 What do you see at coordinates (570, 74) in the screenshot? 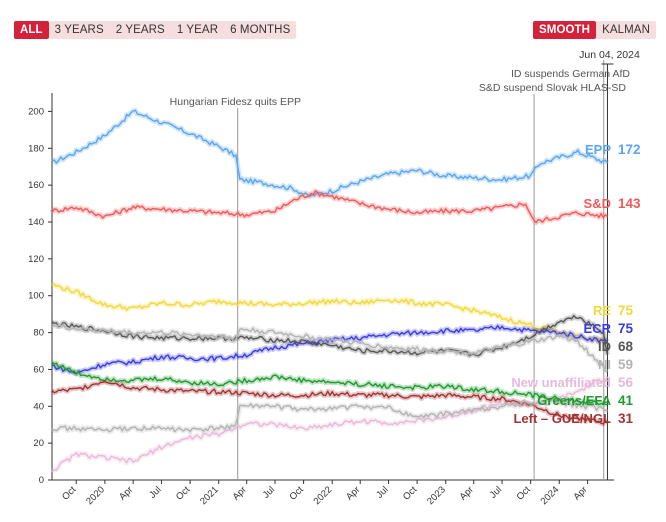
I see `annotation-afd: ID suspends German AfD` at bounding box center [570, 74].